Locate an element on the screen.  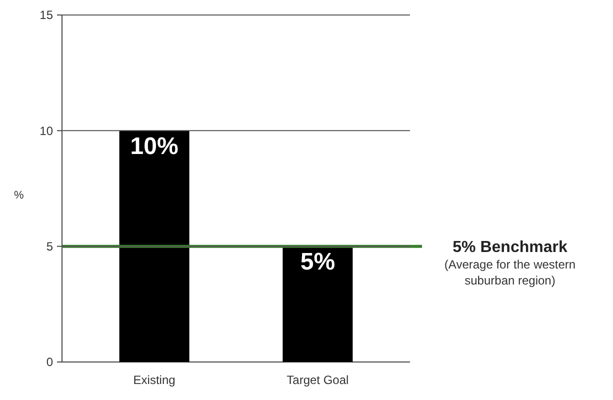
y-tick-label: 5 is located at coordinates (50, 247).